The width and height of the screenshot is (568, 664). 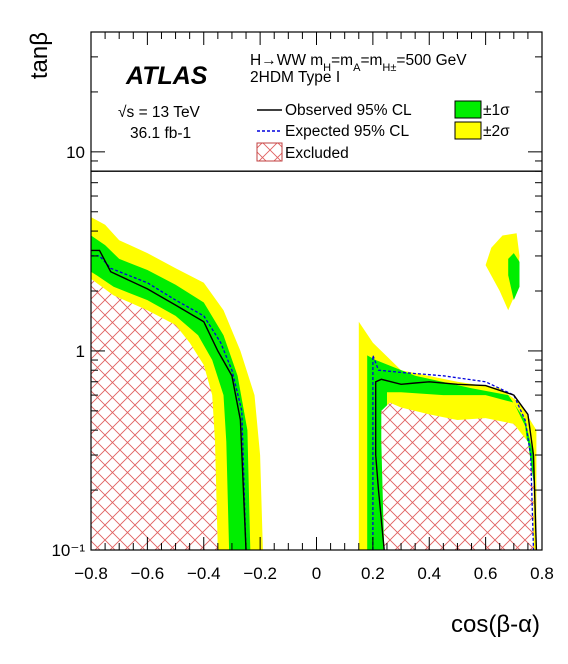 What do you see at coordinates (429, 573) in the screenshot?
I see `x-tick-label: 0.4` at bounding box center [429, 573].